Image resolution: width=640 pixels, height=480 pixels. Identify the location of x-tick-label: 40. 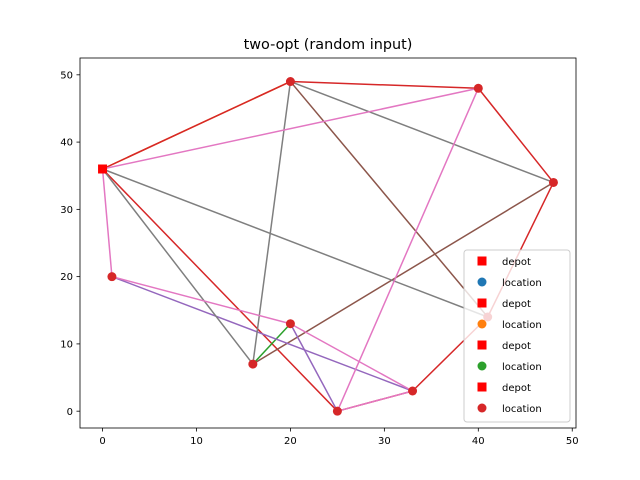
(478, 441).